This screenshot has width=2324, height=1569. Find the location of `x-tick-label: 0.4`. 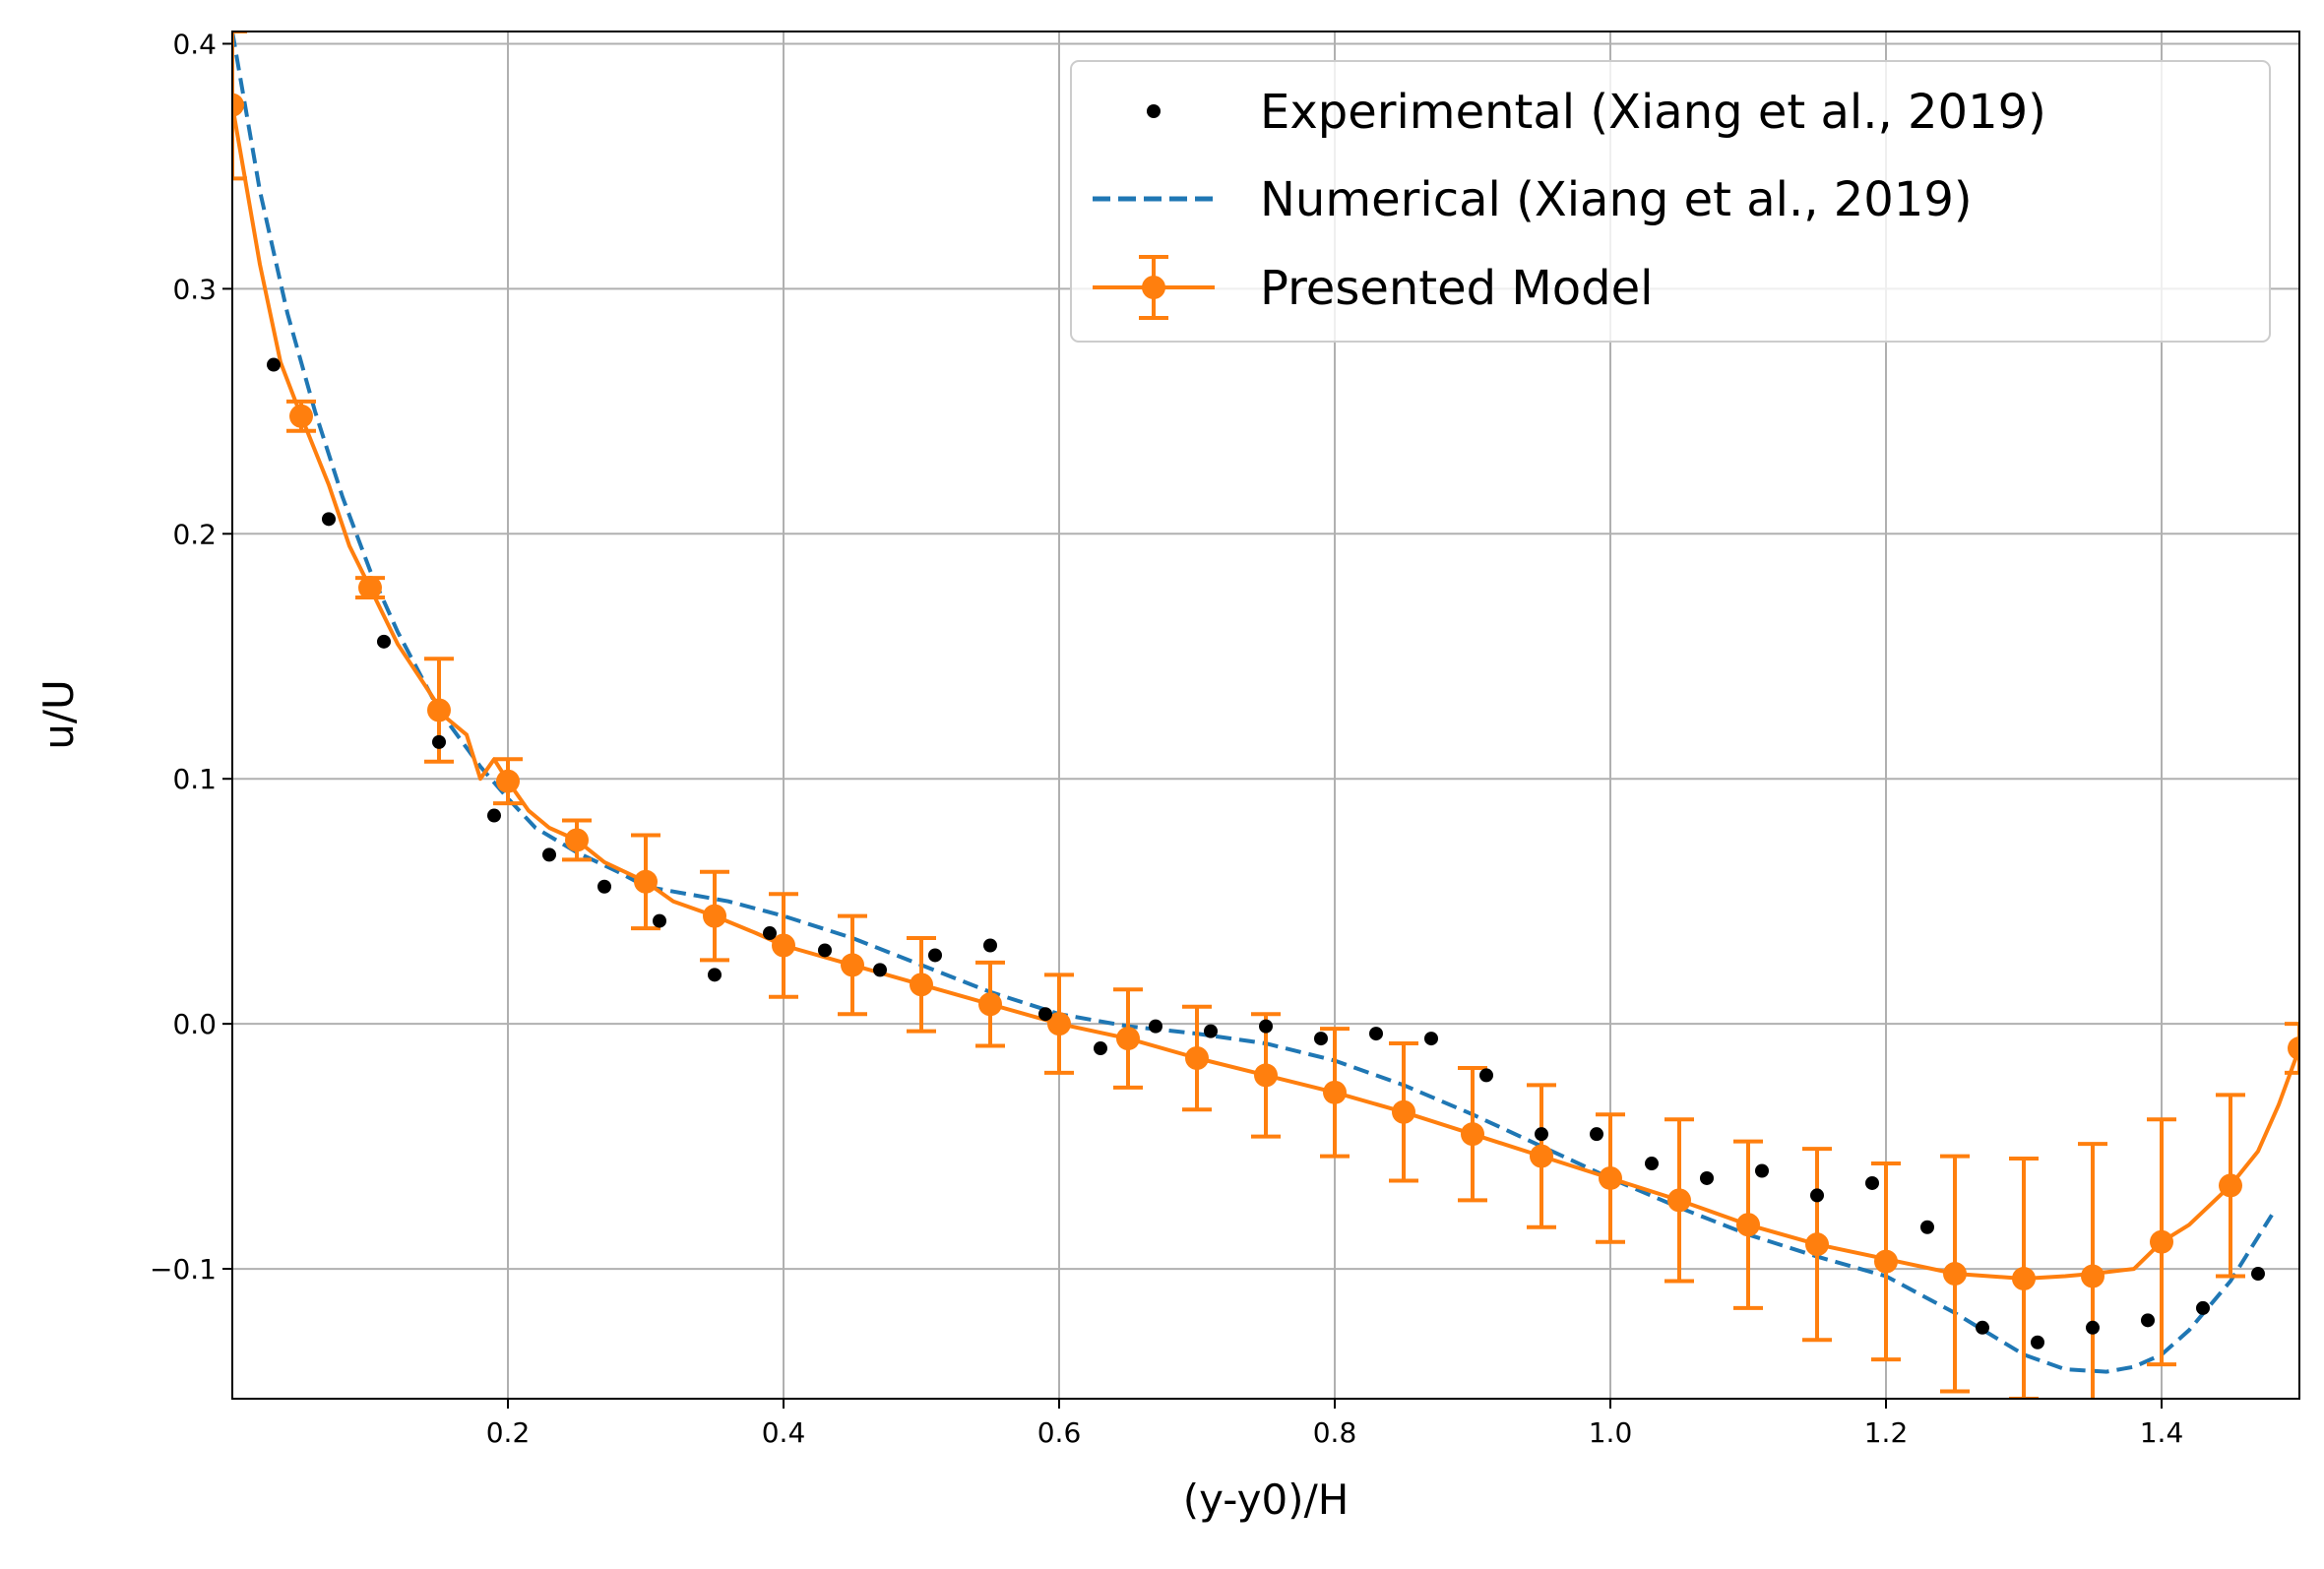

x-tick-label: 0.4 is located at coordinates (784, 1432).